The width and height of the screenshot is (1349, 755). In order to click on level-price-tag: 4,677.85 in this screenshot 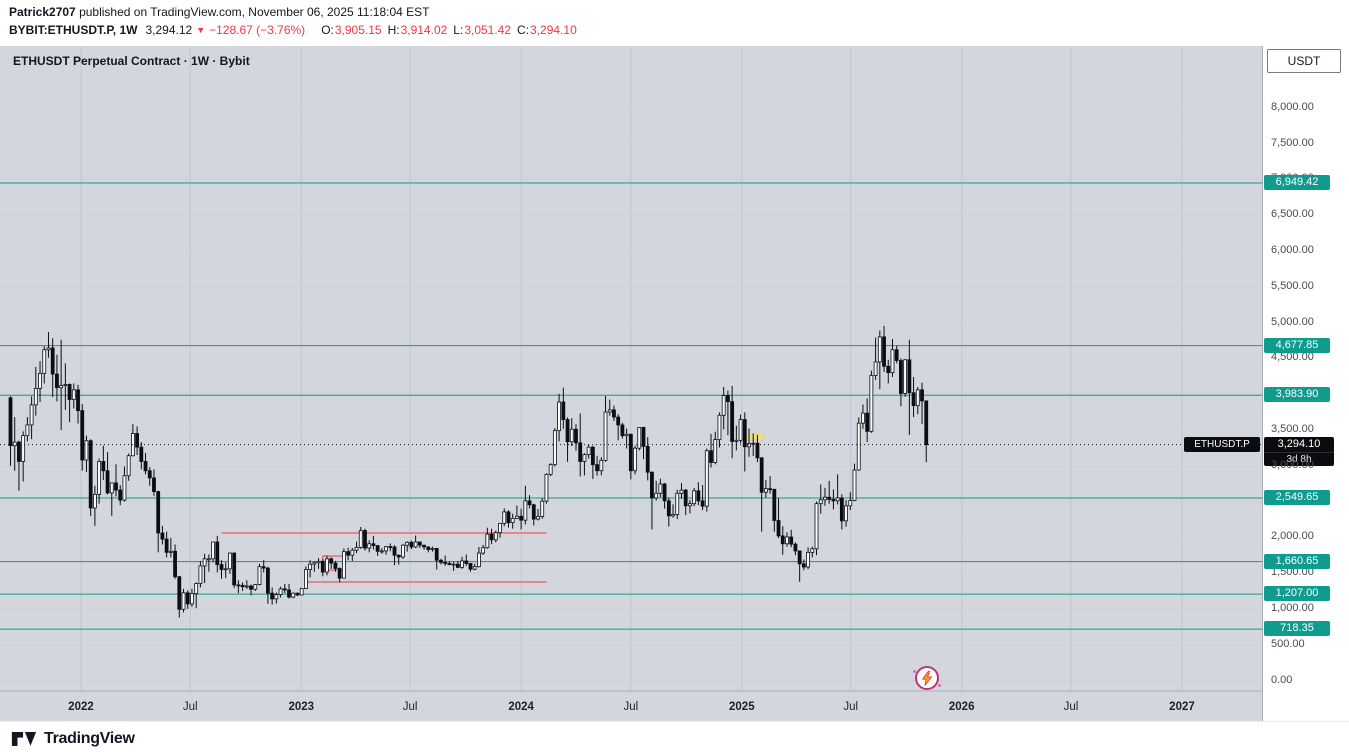, I will do `click(1297, 345)`.